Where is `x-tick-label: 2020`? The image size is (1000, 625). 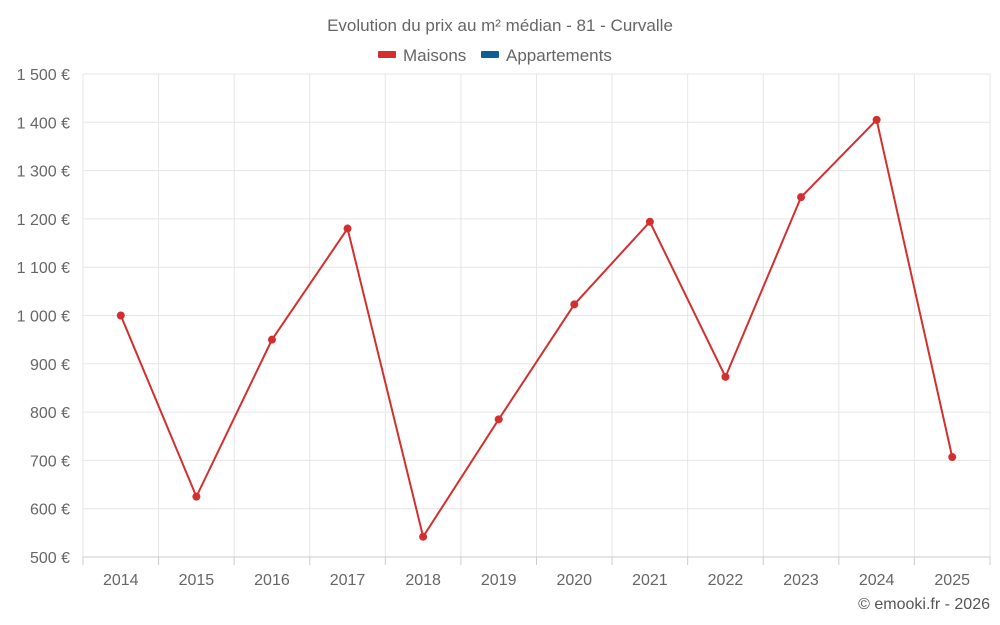
x-tick-label: 2020 is located at coordinates (574, 580).